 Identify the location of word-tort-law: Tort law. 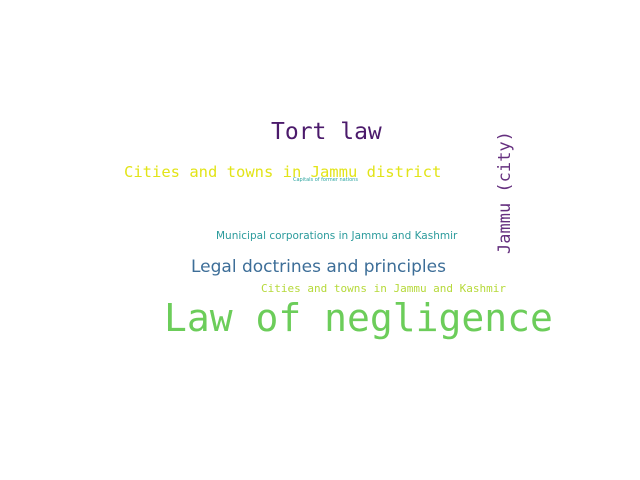
(326, 132).